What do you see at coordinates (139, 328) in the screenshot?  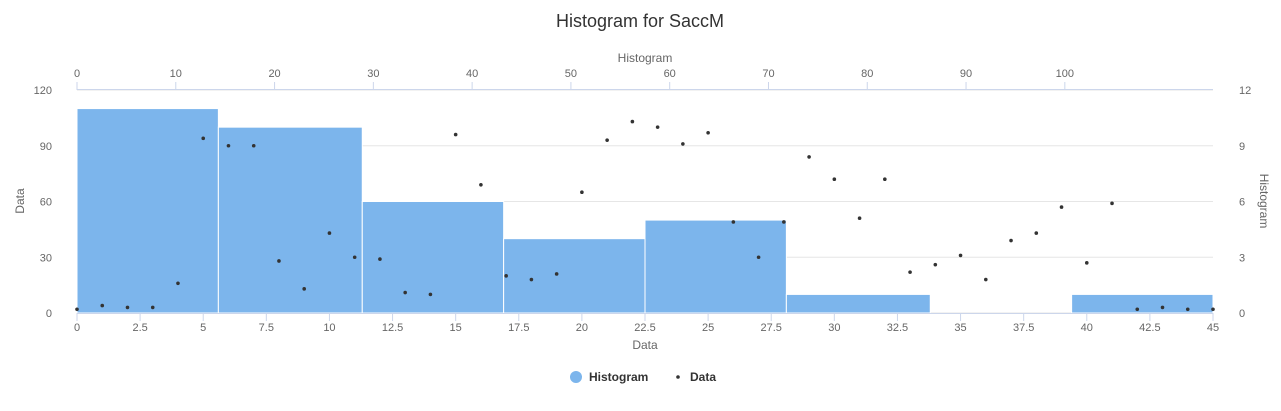 I see `x-bottom-tick-label: 2.5` at bounding box center [139, 328].